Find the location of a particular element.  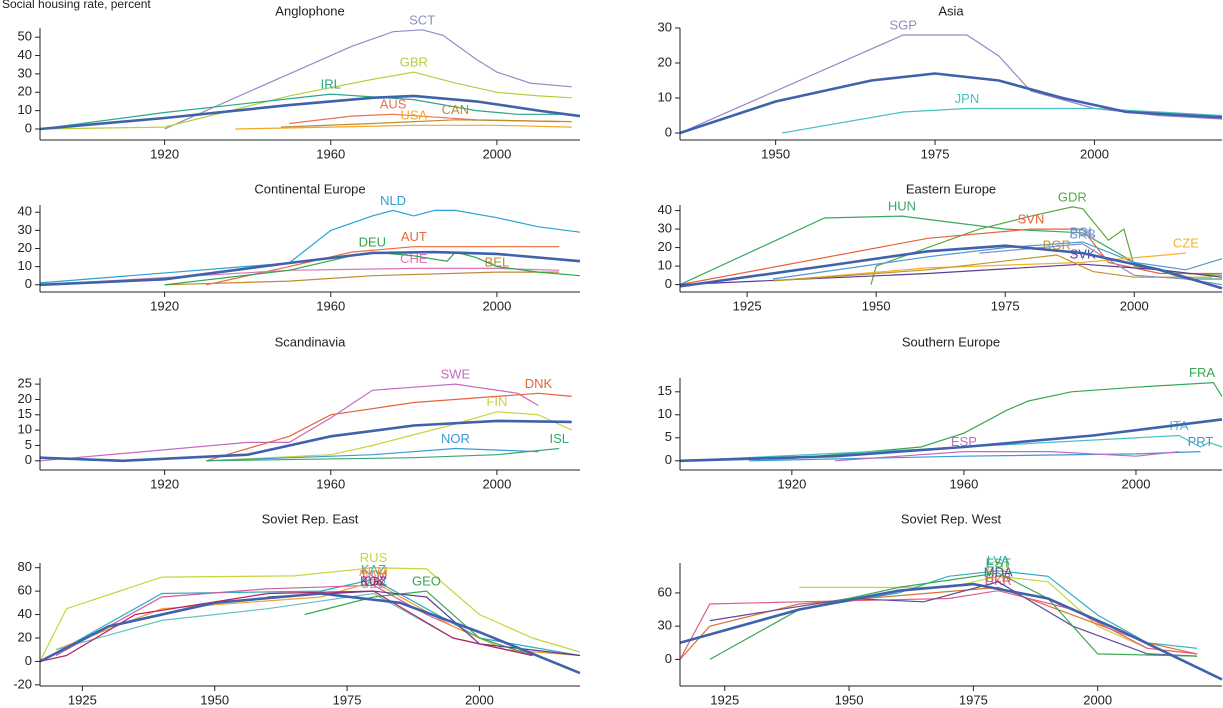

series-label: SGP is located at coordinates (902, 24).